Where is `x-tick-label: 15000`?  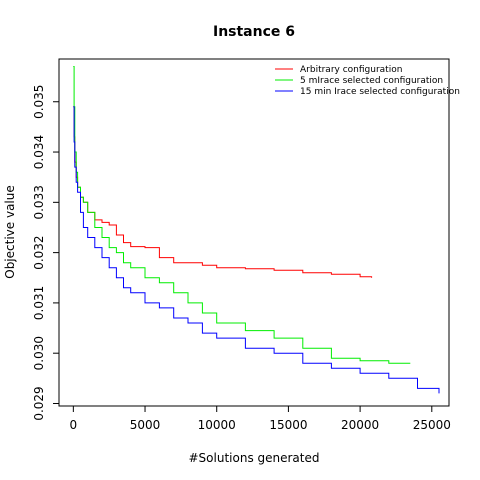 x-tick-label: 15000 is located at coordinates (288, 425).